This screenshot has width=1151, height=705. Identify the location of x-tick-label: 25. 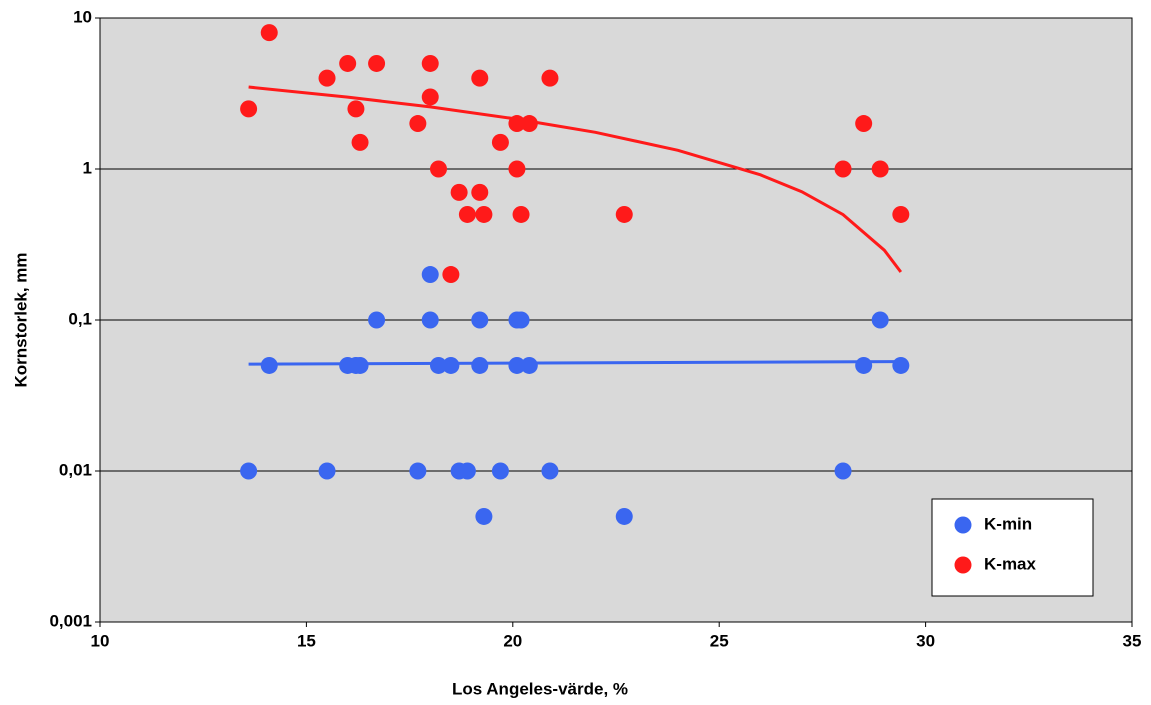
(719, 640).